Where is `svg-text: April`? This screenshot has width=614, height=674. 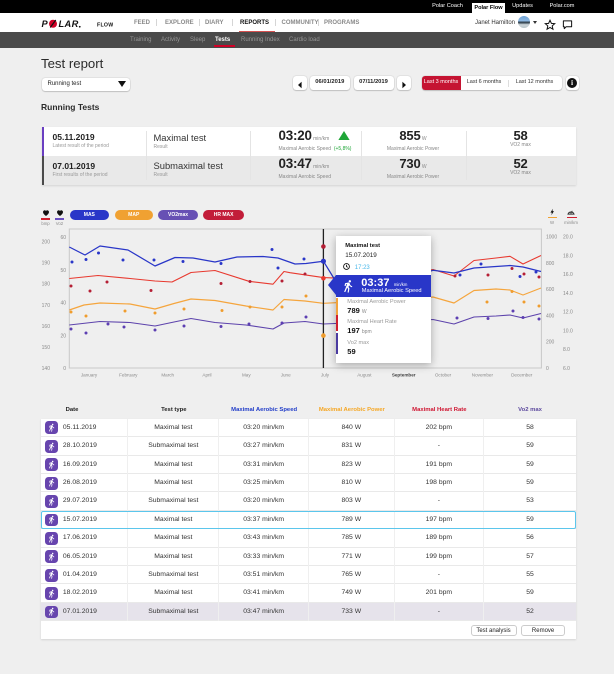 svg-text: April is located at coordinates (206, 375).